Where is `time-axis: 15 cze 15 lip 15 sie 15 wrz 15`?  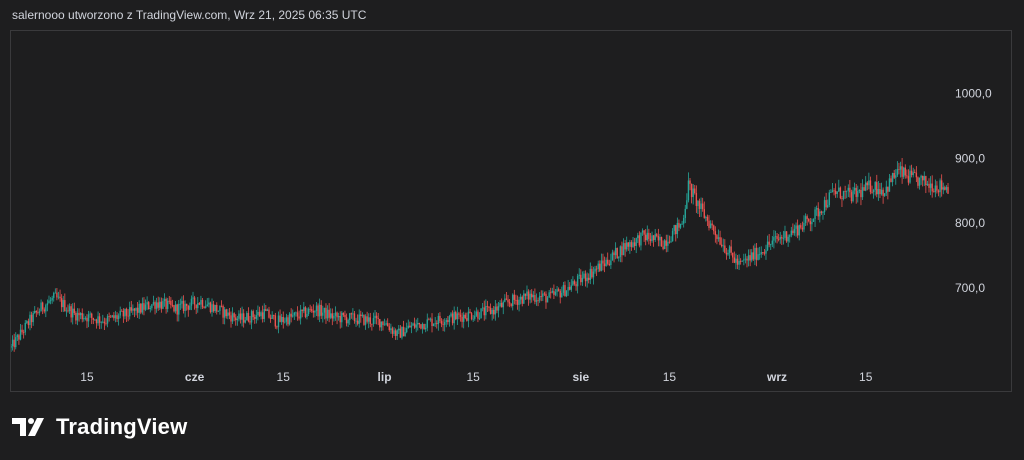 time-axis: 15 cze 15 lip 15 sie 15 wrz 15 is located at coordinates (476, 377).